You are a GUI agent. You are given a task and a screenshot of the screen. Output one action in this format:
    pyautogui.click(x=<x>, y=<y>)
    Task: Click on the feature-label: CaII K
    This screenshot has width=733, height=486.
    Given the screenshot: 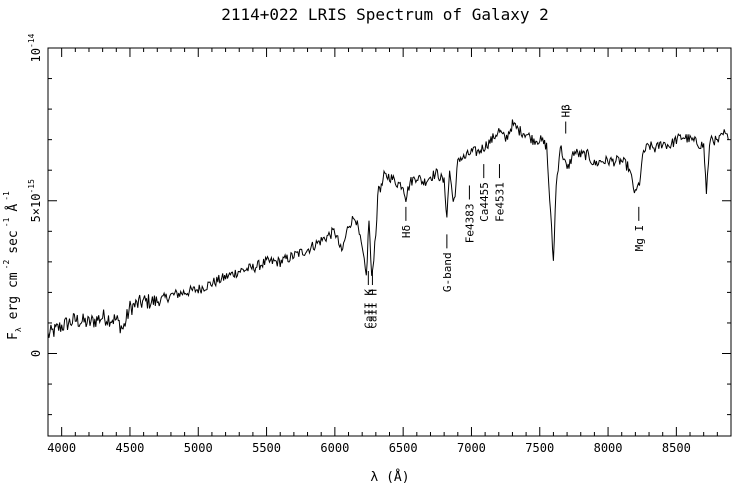 What is the action you would take?
    pyautogui.click(x=368, y=309)
    